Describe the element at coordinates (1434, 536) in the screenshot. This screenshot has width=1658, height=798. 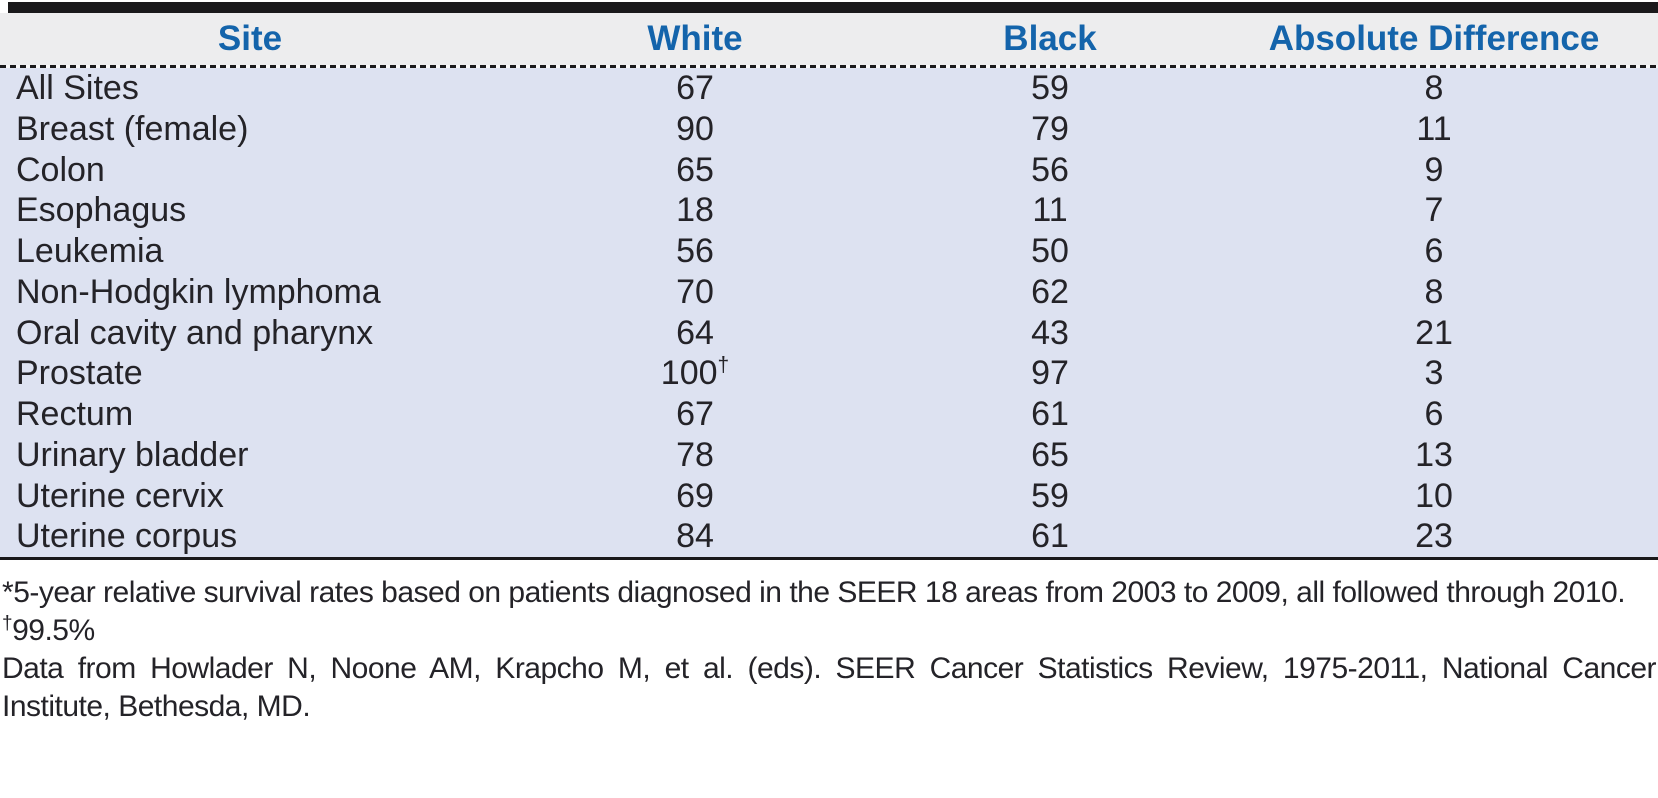
I see `absolute-difference-value-cell: 23` at that location.